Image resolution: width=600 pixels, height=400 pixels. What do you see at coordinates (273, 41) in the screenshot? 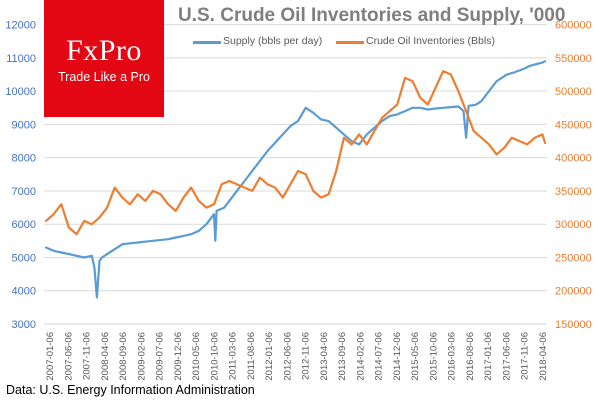
I see `legend-label-supply: Supply (bbls per day)` at bounding box center [273, 41].